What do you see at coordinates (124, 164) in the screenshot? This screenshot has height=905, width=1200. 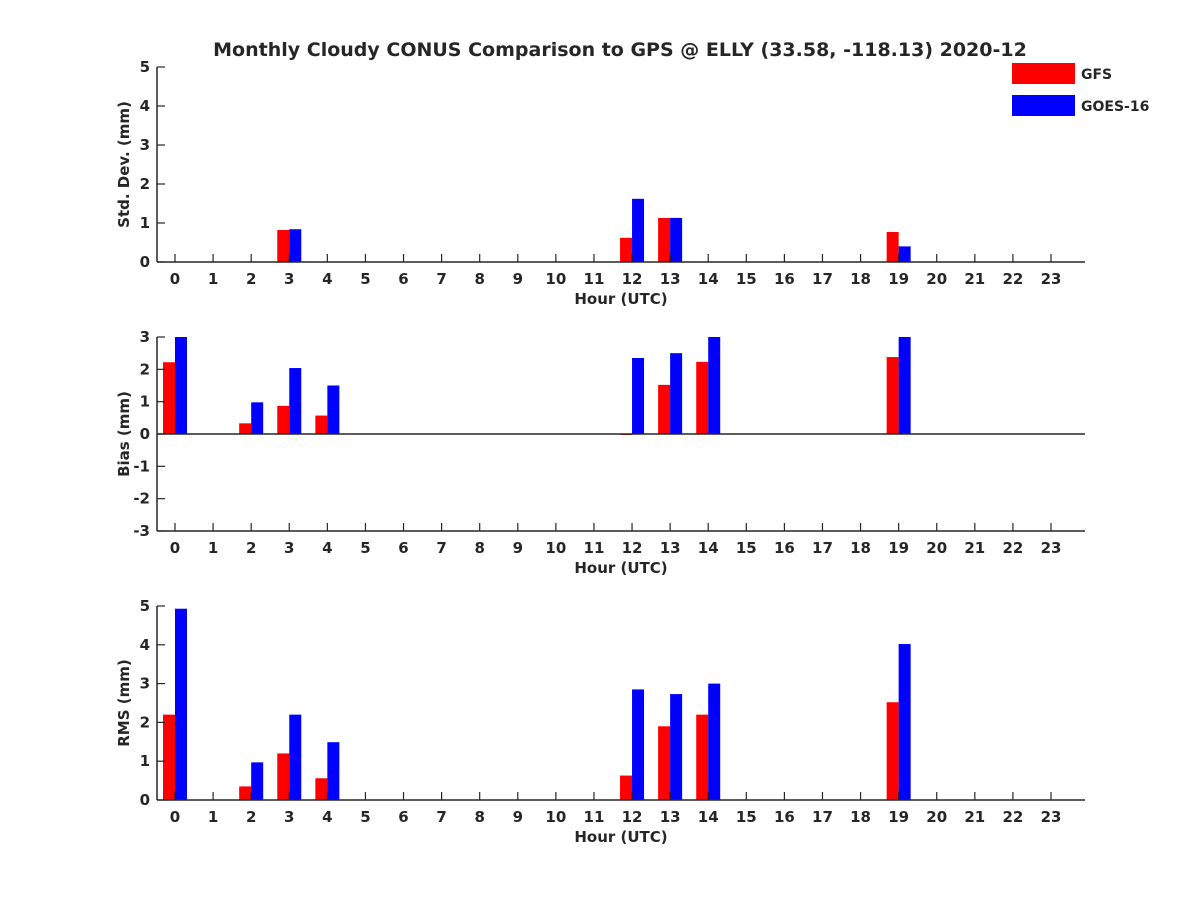 I see `y-axis-label: Std. Dev. (mm)` at bounding box center [124, 164].